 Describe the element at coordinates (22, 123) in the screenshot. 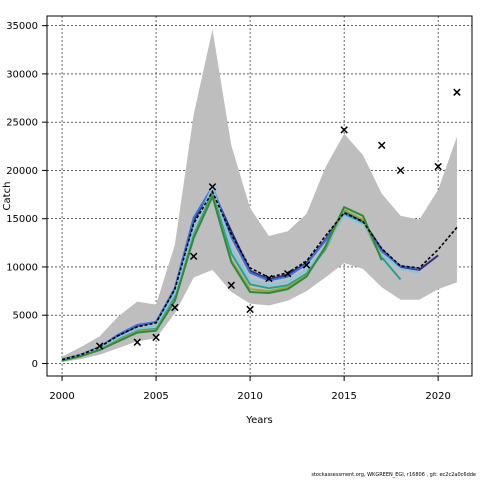

I see `y-tick-label: 25000` at that location.